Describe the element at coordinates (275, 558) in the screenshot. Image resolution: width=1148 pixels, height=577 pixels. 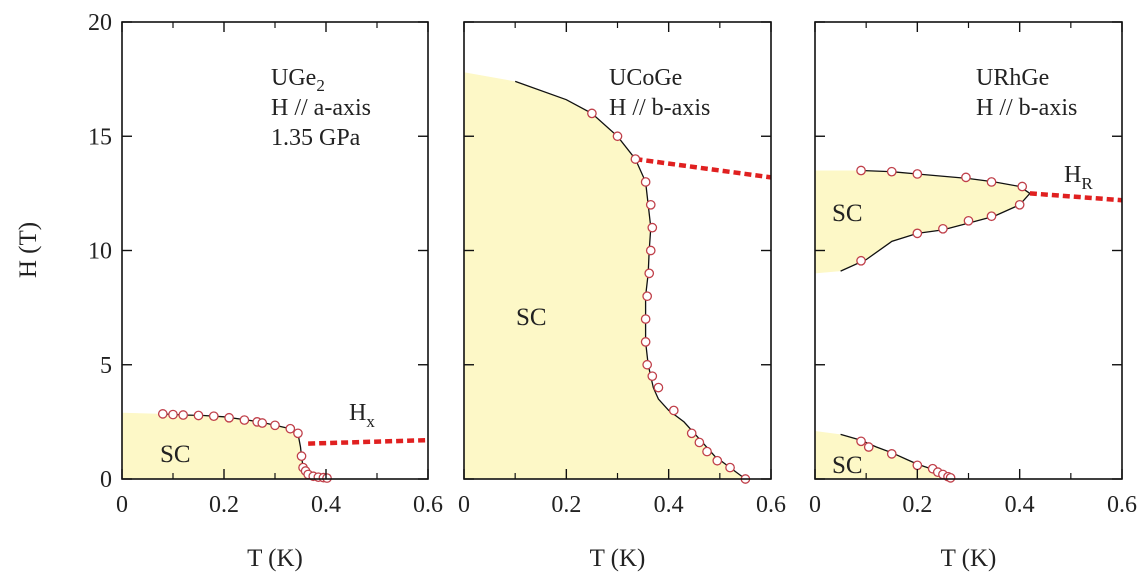
I see `x-axis-label-1: T (K)` at that location.